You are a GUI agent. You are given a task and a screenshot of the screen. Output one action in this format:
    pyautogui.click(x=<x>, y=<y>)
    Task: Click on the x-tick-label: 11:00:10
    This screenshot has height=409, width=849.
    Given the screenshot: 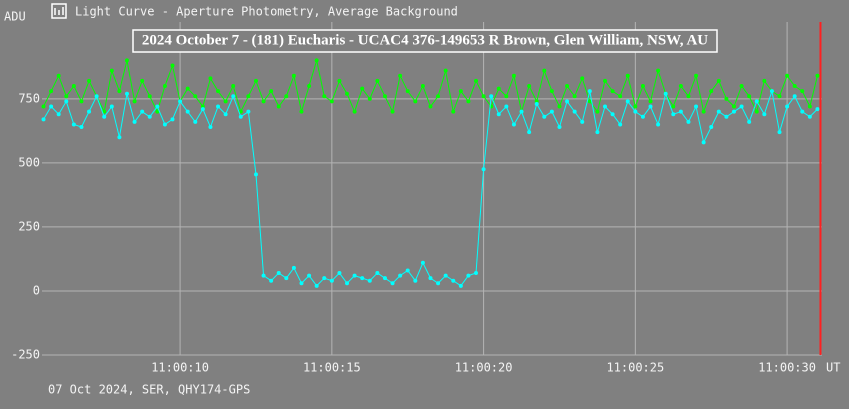 What is the action you would take?
    pyautogui.click(x=180, y=368)
    